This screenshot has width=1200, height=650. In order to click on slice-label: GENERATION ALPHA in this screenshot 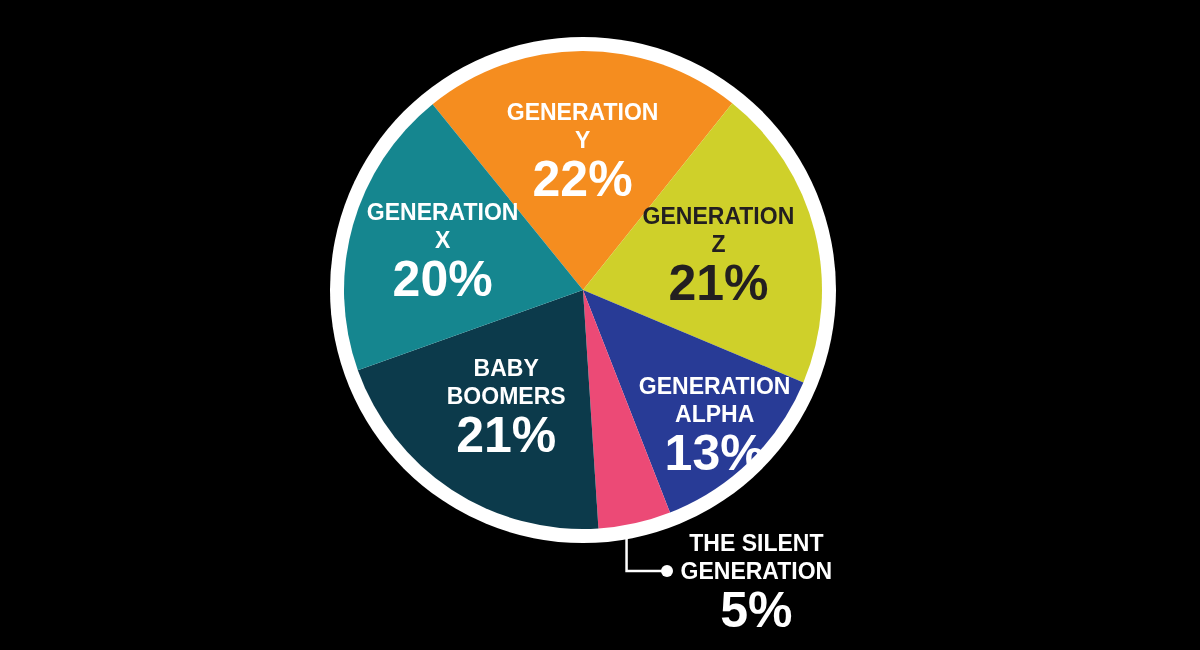, I will do `click(714, 399)`.